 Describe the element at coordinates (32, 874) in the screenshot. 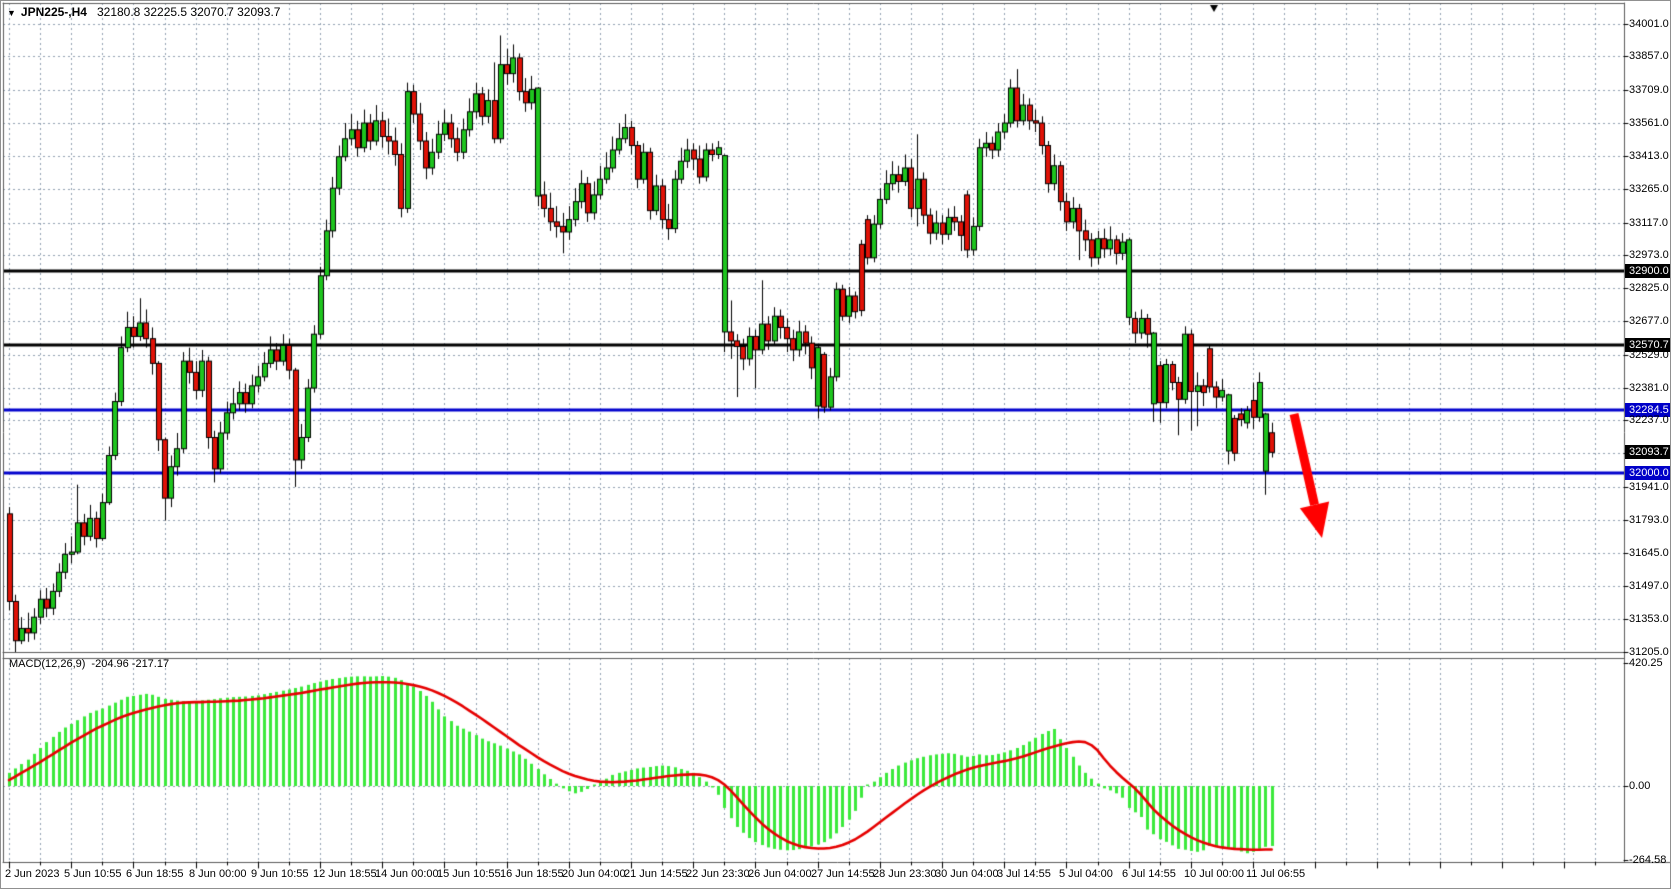

I see `time-tick-label: 2 Jun 2023` at that location.